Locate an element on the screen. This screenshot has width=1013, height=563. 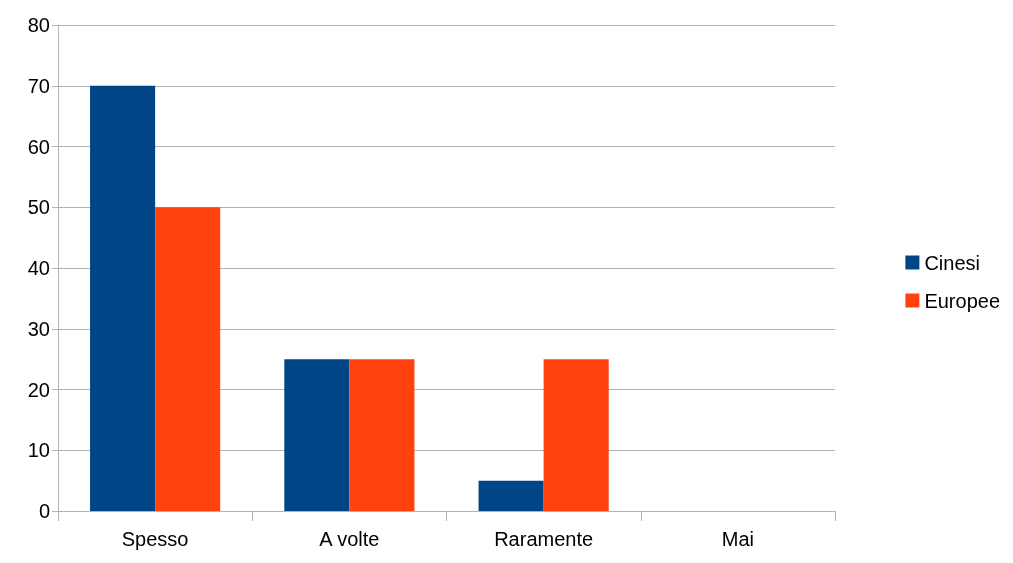
y-tick-label: 30 is located at coordinates (38, 328).